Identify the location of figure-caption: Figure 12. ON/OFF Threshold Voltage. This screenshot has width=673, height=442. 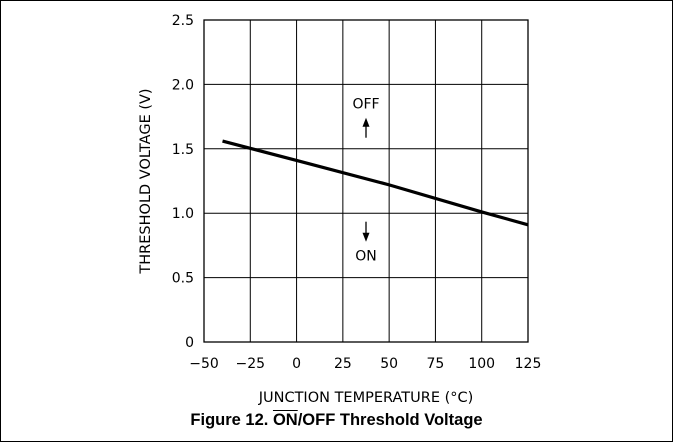
(336, 420).